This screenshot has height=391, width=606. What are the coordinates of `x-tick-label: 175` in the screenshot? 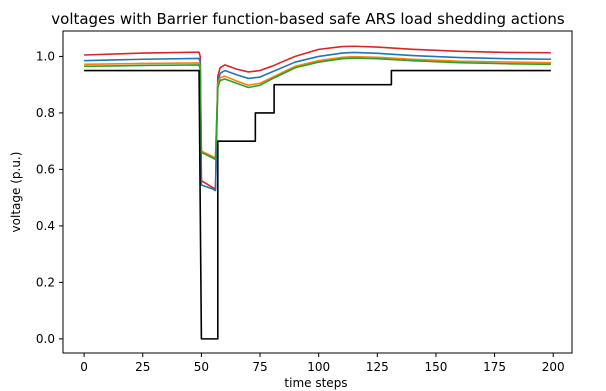 It's located at (494, 367).